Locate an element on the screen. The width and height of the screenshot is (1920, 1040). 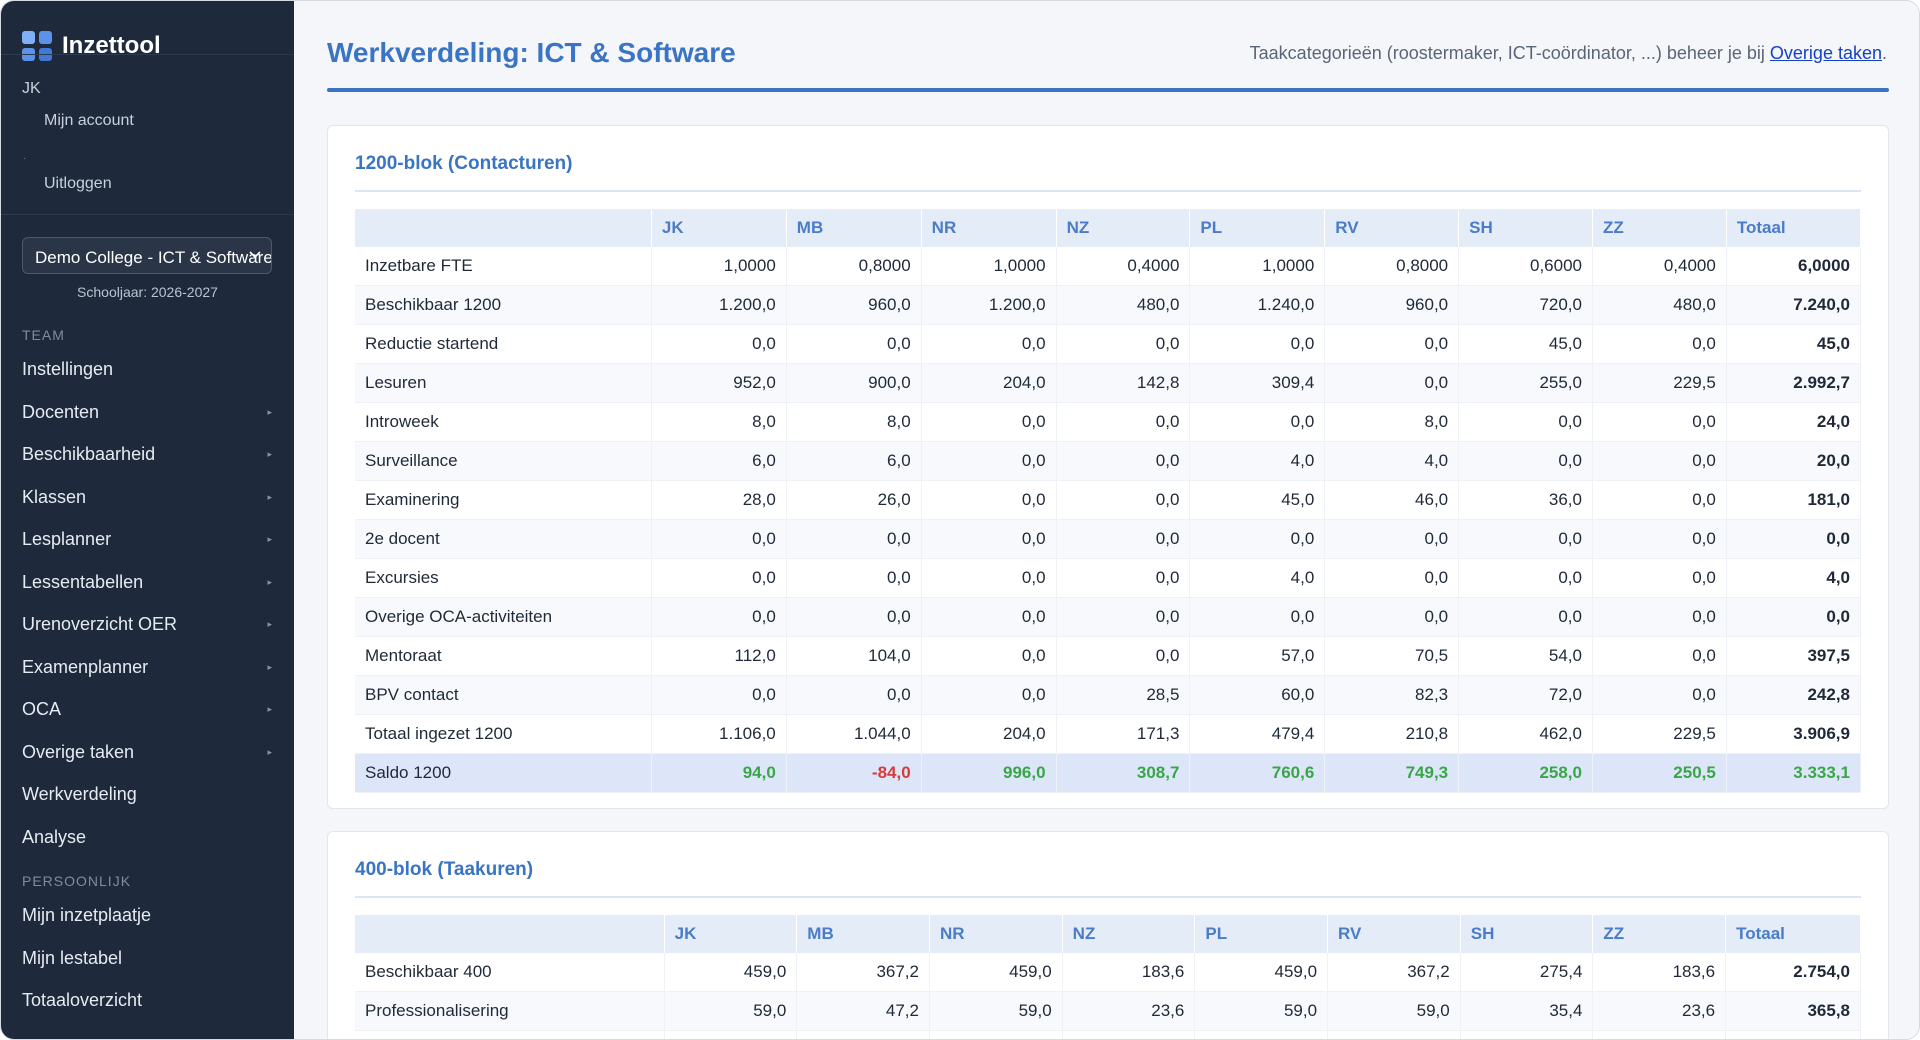
sidebar-item-label: Instellingen is located at coordinates (68, 369).